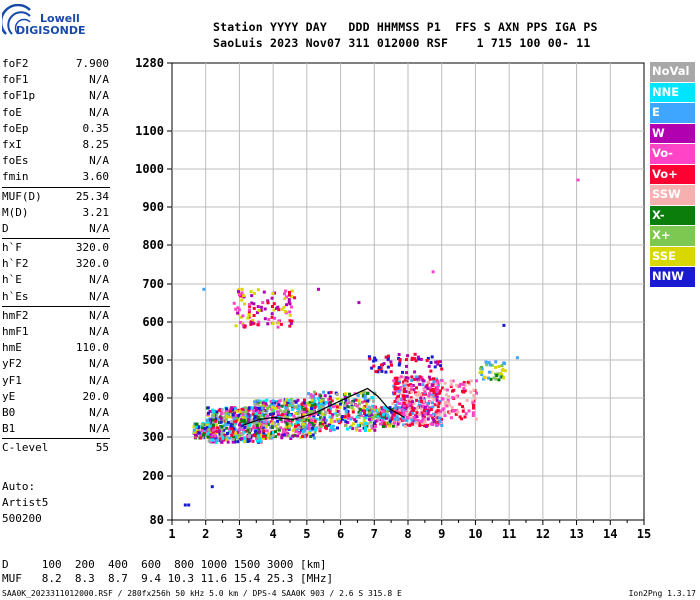  I want to click on lowell-digisonde-logo: Lowell DIGISONDE, so click(42, 22).